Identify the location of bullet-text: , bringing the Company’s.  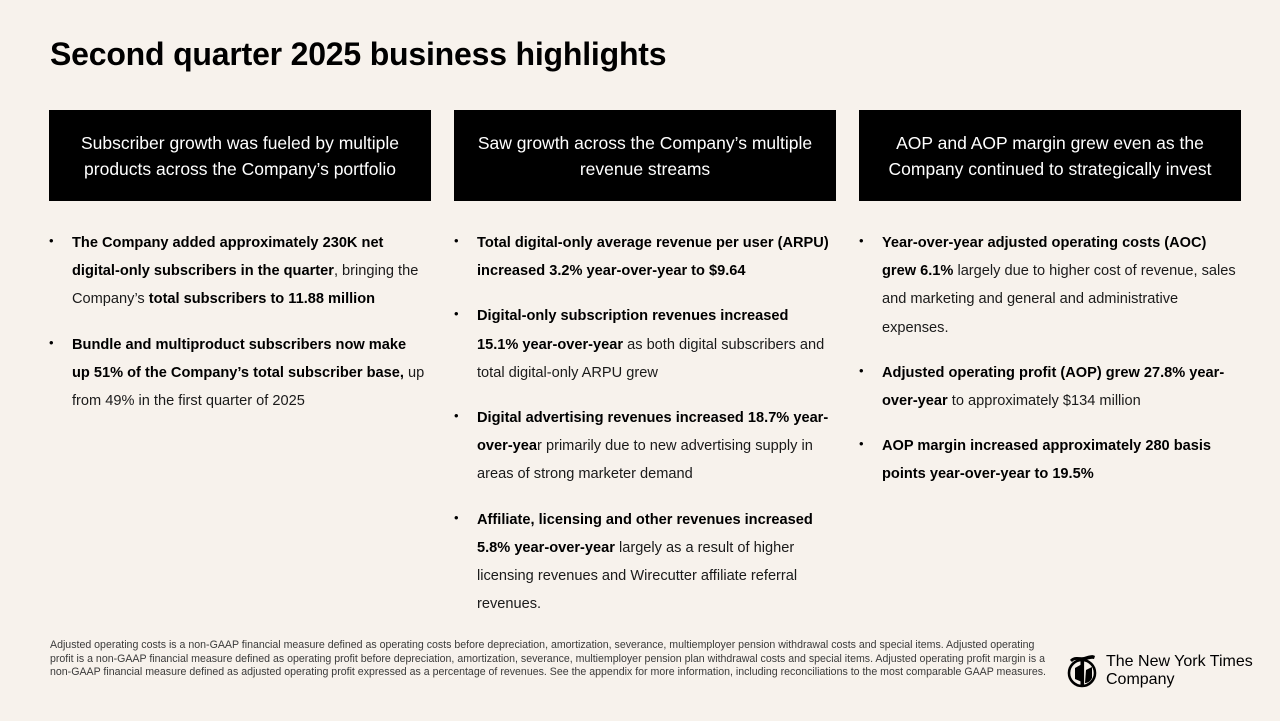
(245, 285).